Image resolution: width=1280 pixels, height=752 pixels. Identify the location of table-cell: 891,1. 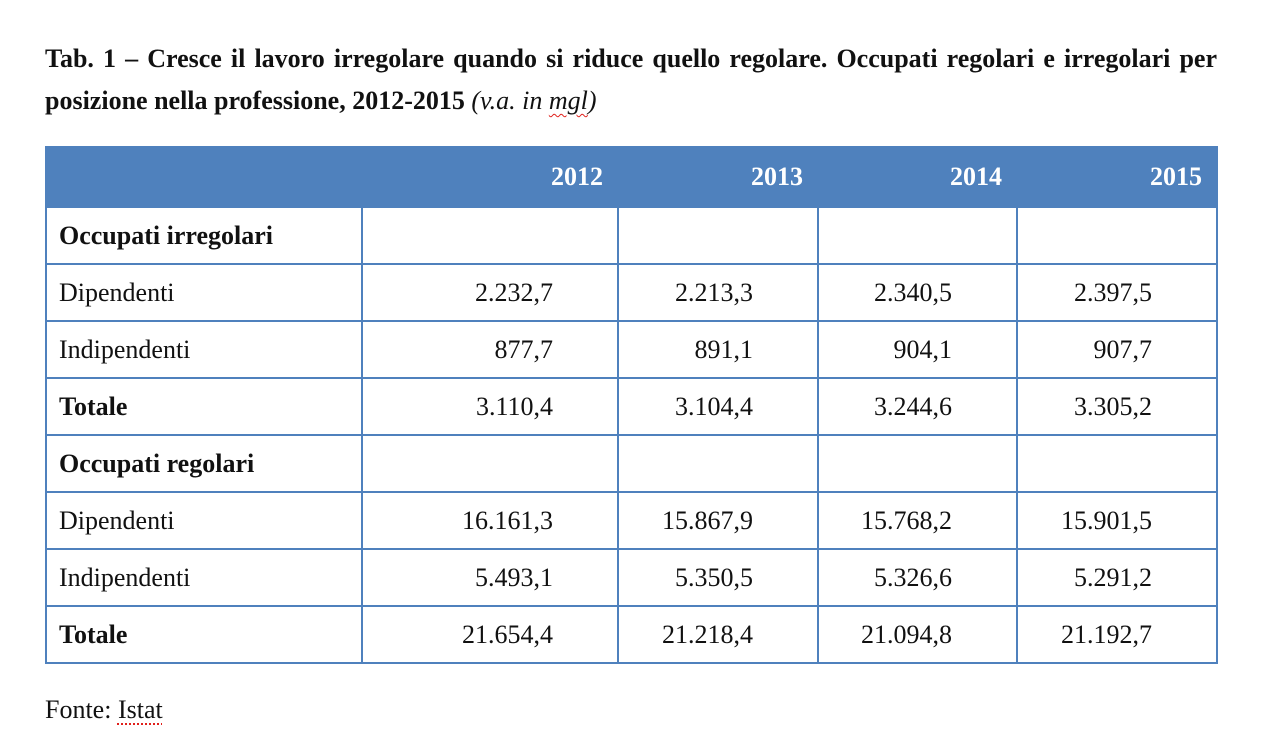
(718, 349).